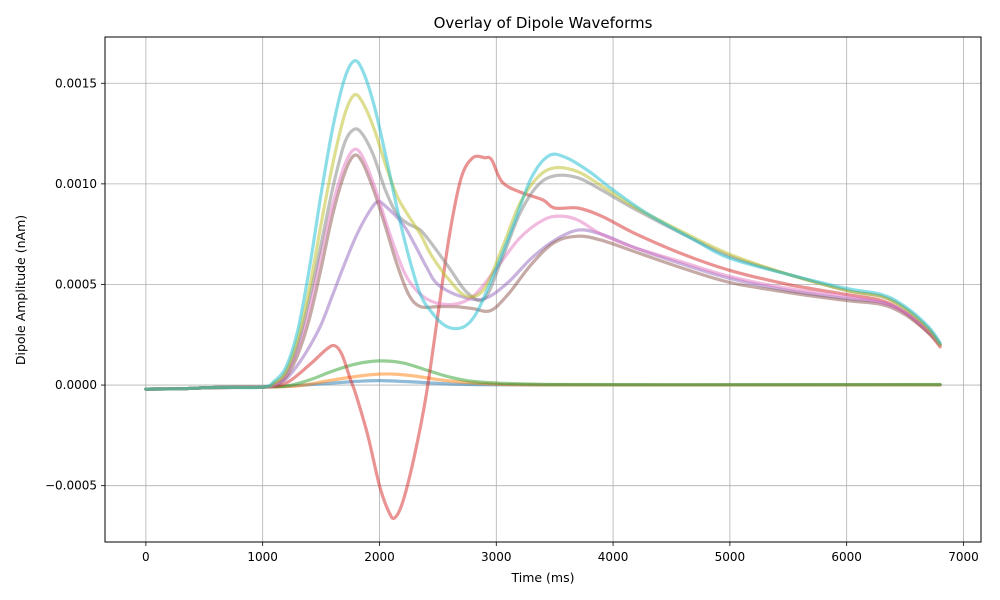  Describe the element at coordinates (379, 557) in the screenshot. I see `x-tick-label: 2000` at that location.